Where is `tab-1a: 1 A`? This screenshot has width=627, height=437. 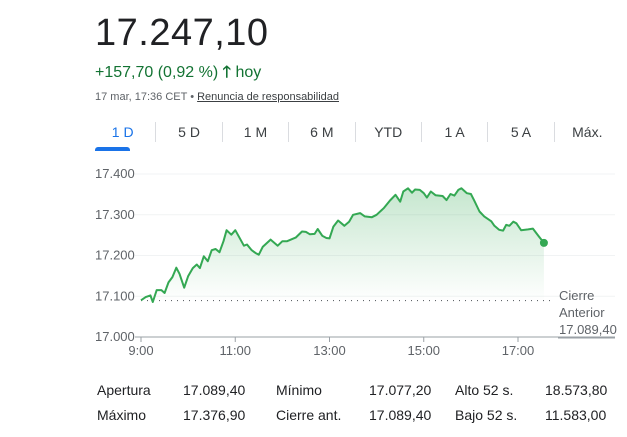
tab-1a: 1 A is located at coordinates (453, 132).